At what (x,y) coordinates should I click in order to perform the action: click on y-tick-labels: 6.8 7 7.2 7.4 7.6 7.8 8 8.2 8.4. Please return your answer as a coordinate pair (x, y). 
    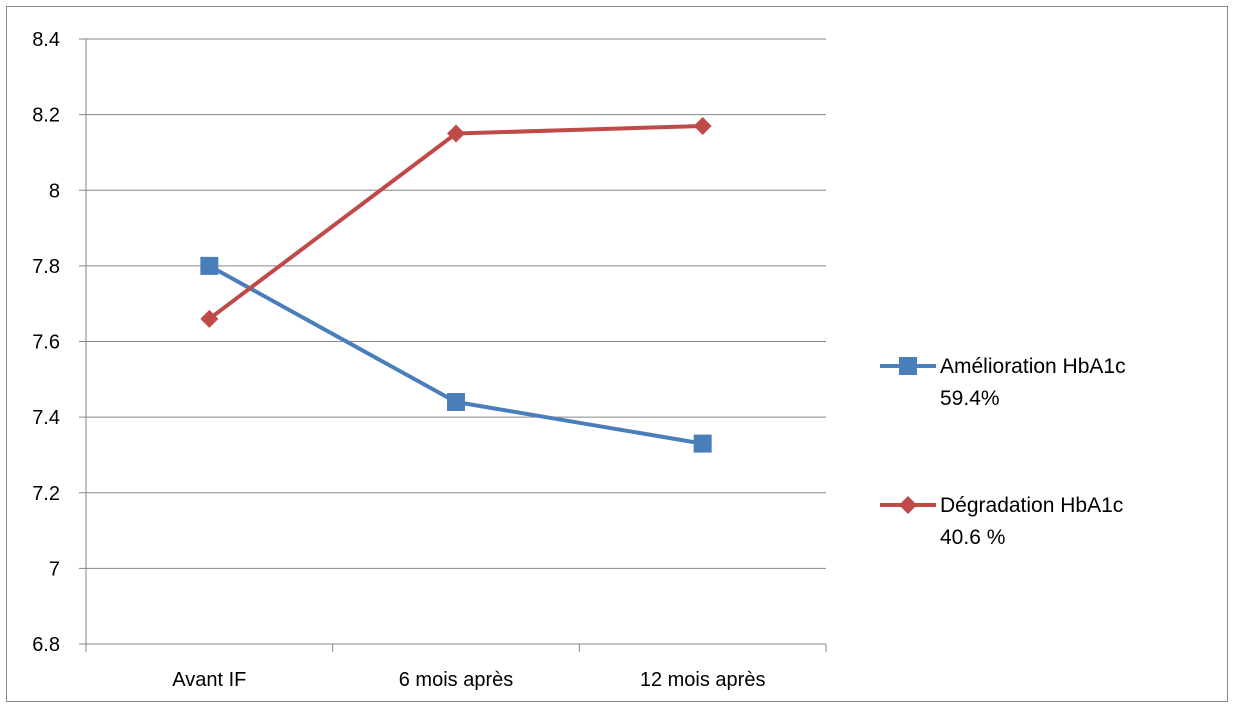
    Looking at the image, I should click on (46, 342).